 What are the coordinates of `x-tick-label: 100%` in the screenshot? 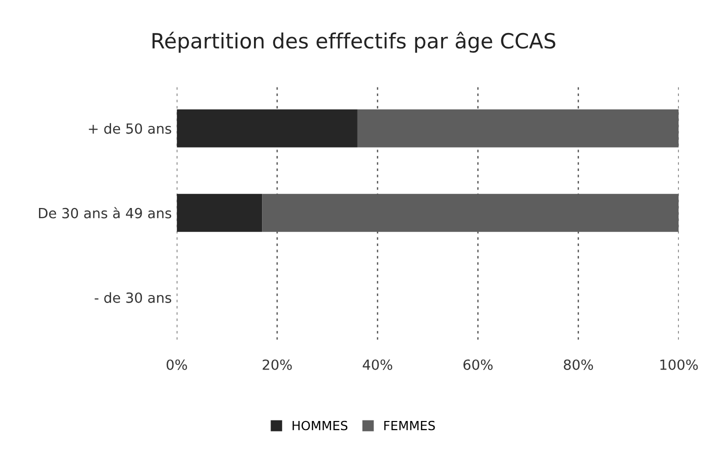 It's located at (679, 364).